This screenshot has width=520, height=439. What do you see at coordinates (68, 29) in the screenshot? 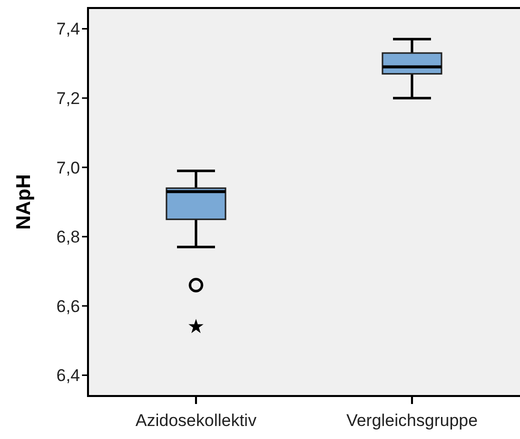
I see `y-tick-label: 7,4` at bounding box center [68, 29].